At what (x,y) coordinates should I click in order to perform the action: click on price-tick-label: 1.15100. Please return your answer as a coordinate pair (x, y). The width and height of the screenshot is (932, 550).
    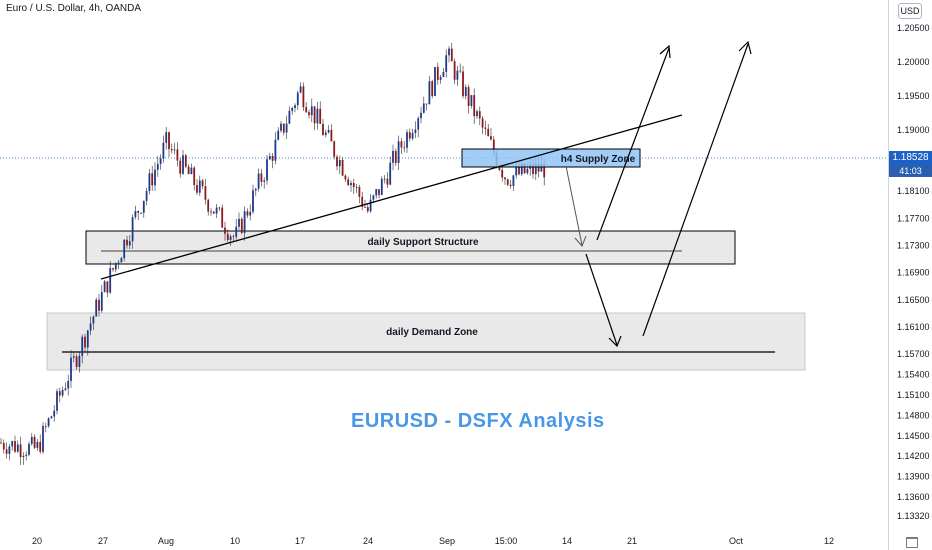
    Looking at the image, I should click on (913, 395).